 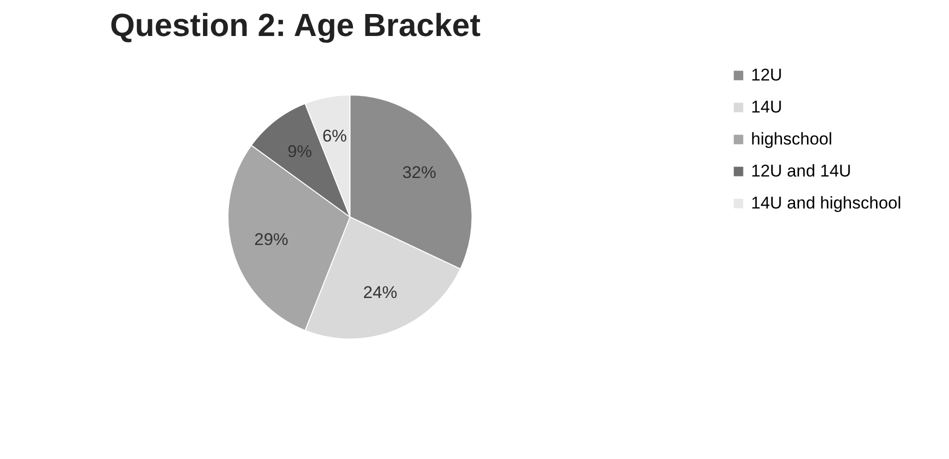 What do you see at coordinates (295, 25) in the screenshot?
I see `chart-title: Question 2: Age Bracket` at bounding box center [295, 25].